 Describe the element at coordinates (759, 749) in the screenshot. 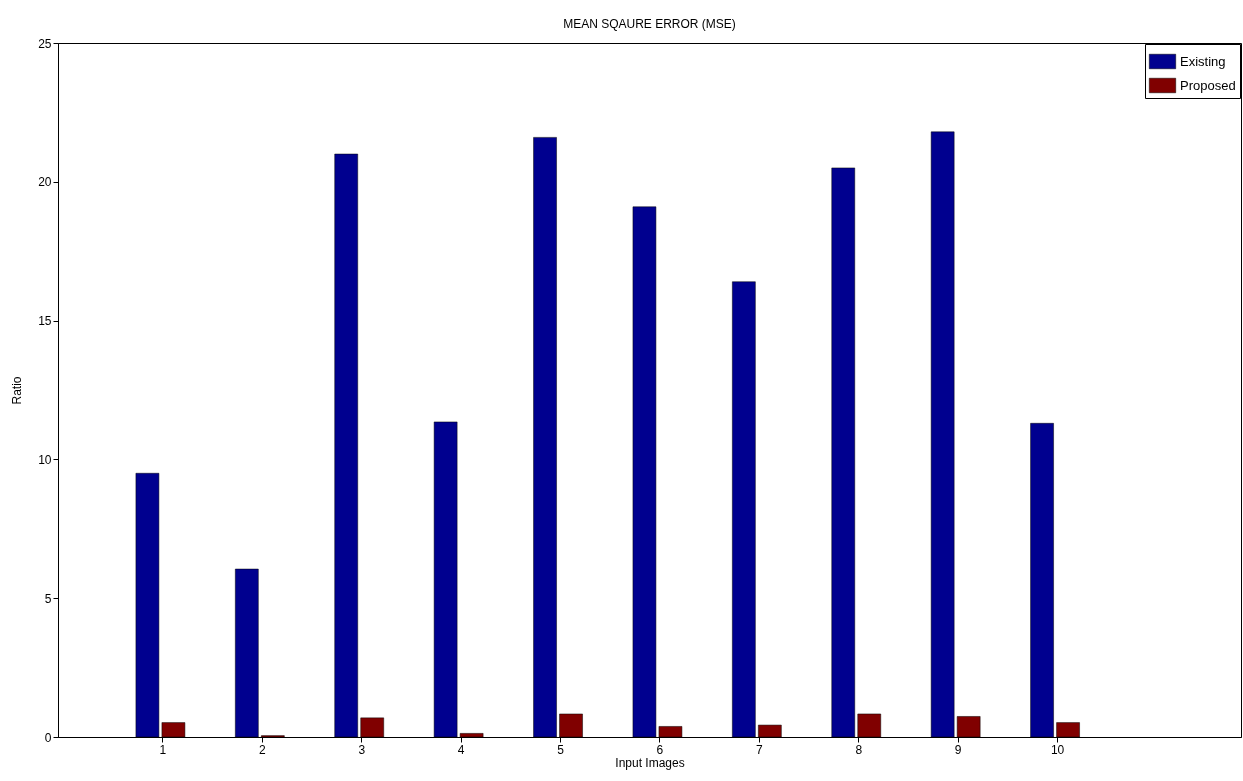

I see `x-tick-label: 7` at that location.